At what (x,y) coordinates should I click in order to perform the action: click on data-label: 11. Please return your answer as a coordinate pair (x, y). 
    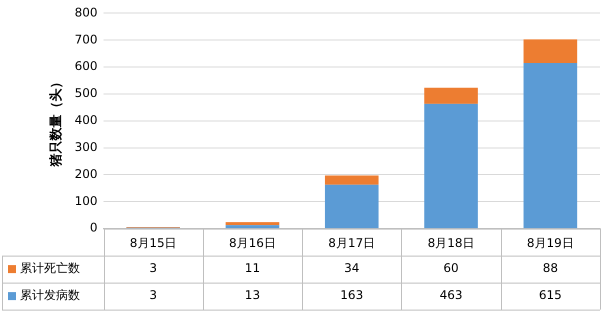
    Looking at the image, I should click on (252, 268).